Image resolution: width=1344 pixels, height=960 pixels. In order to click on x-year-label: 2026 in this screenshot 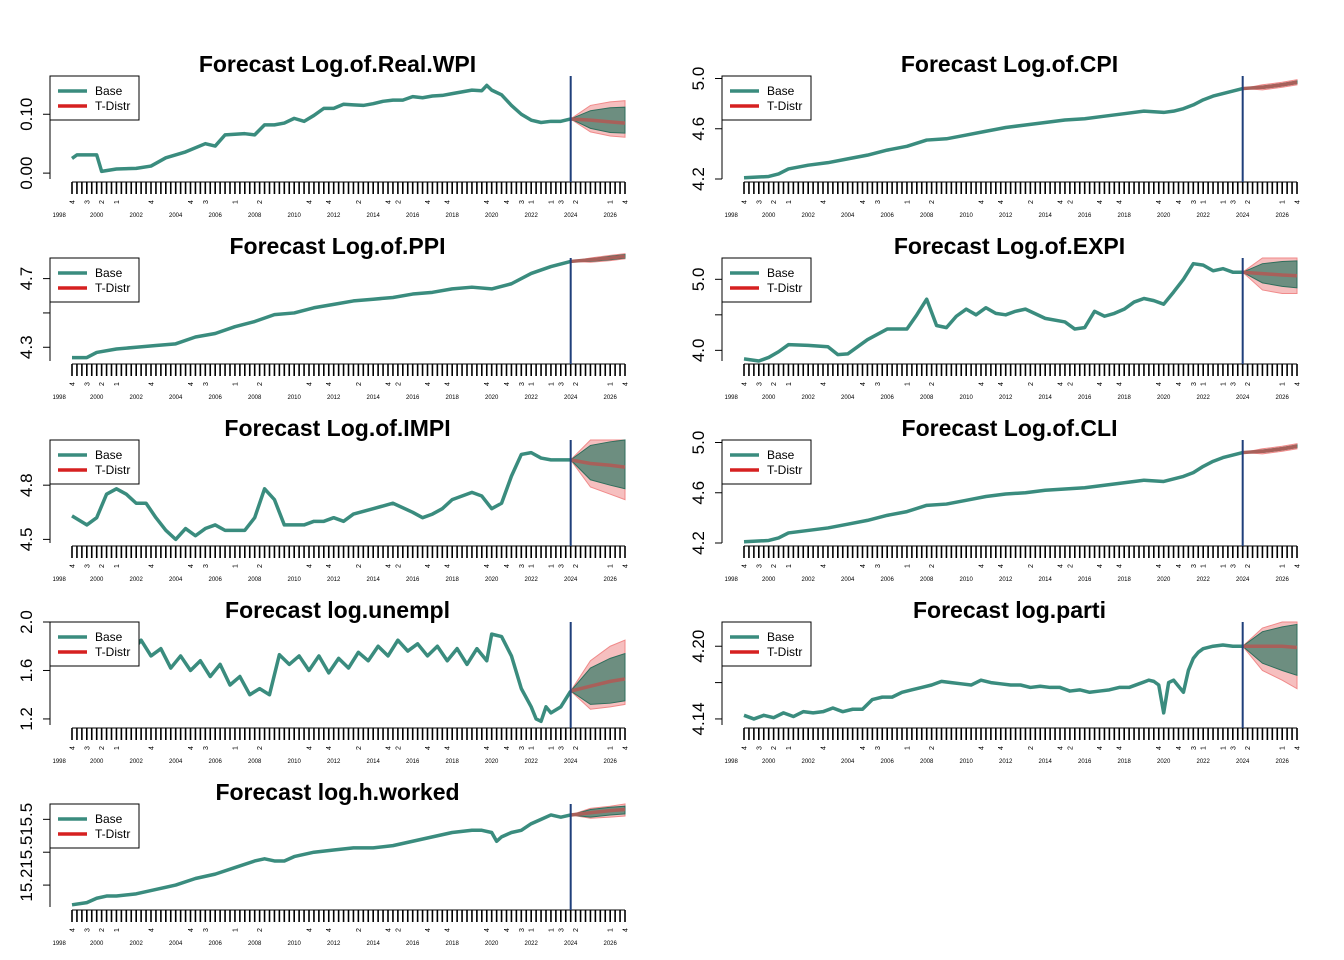, I will do `click(611, 944)`.